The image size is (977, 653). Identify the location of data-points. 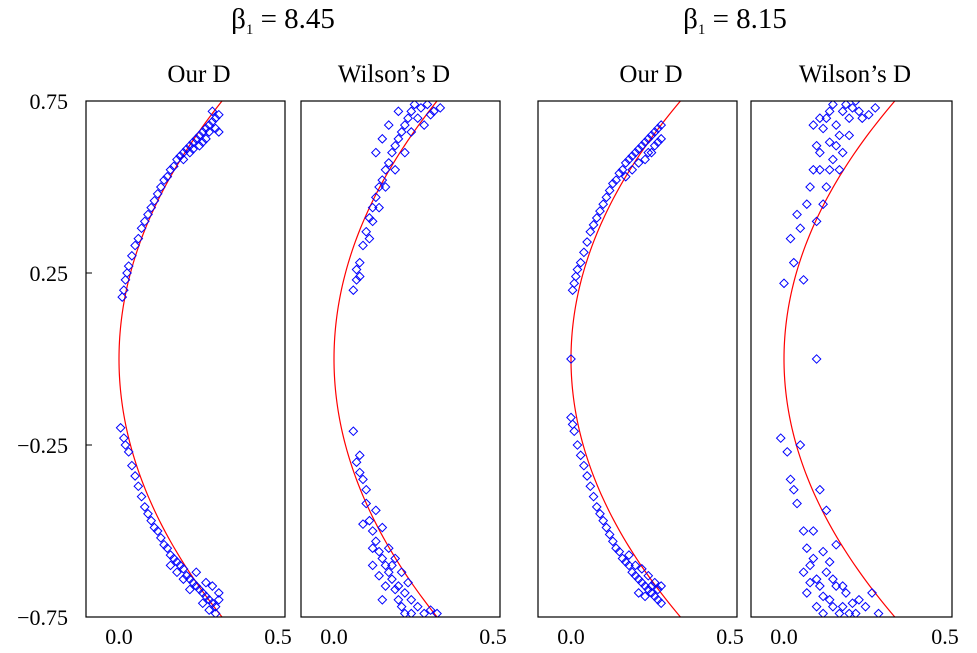
(169, 361).